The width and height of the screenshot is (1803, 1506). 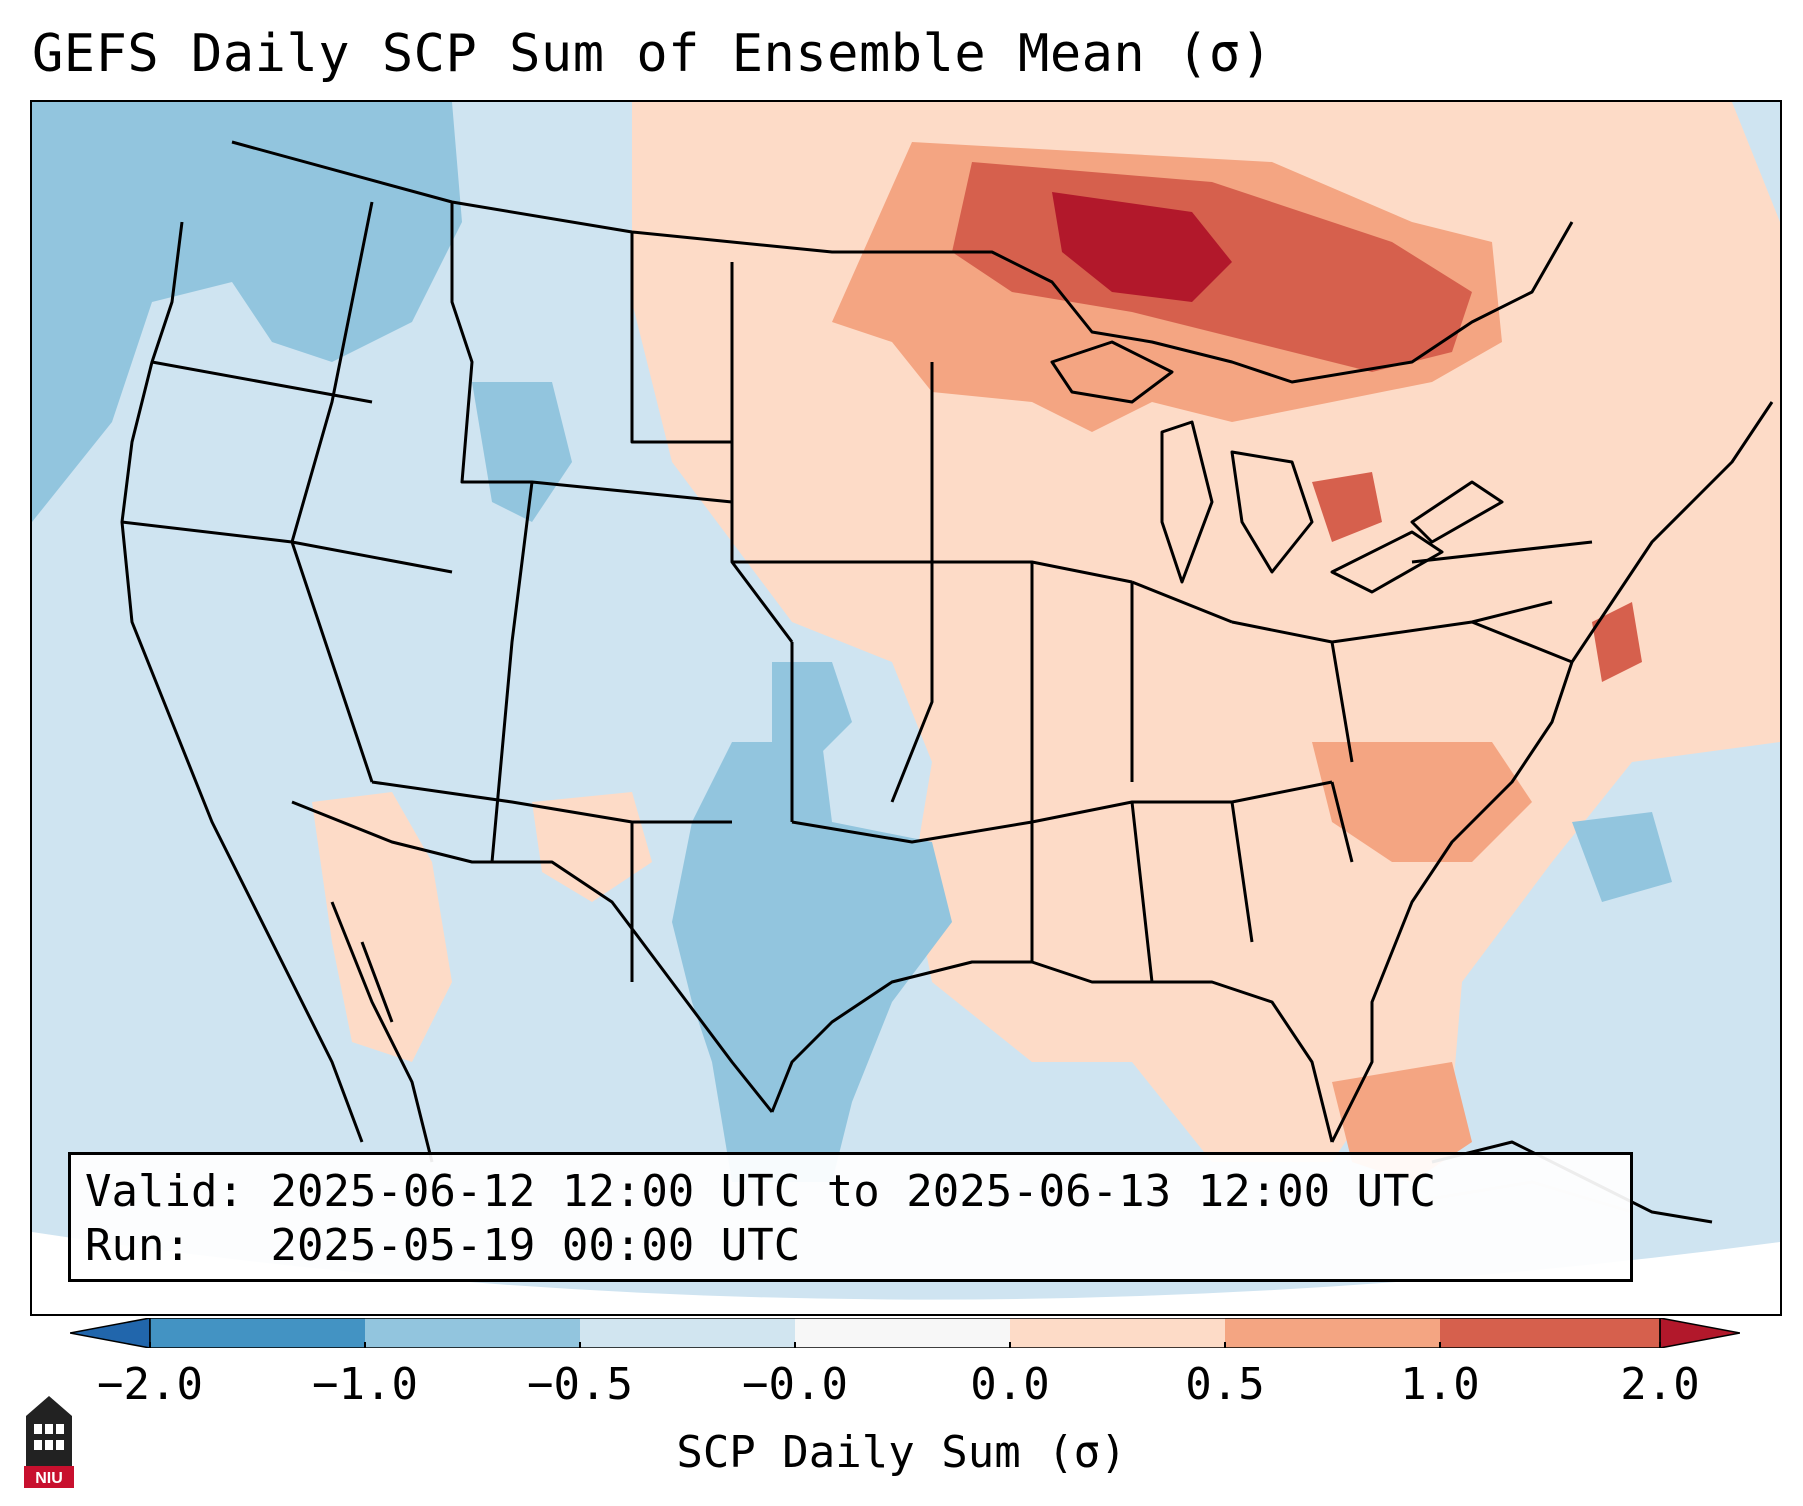 I want to click on pacific-coast, so click(x=242, y=682).